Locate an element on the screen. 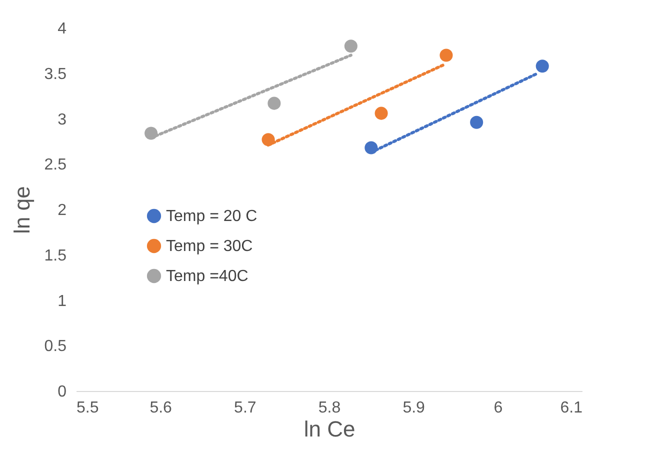  x-tick-label: 5.7 is located at coordinates (245, 408).